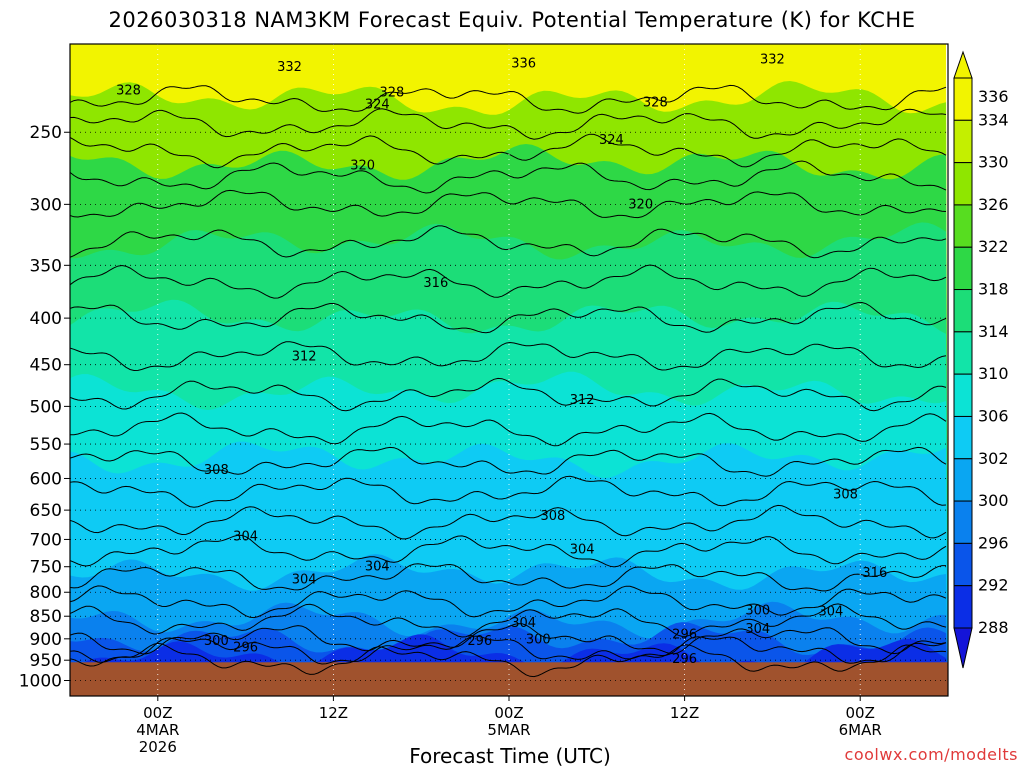  Describe the element at coordinates (46, 133) in the screenshot. I see `y-tick-label: 250` at that location.